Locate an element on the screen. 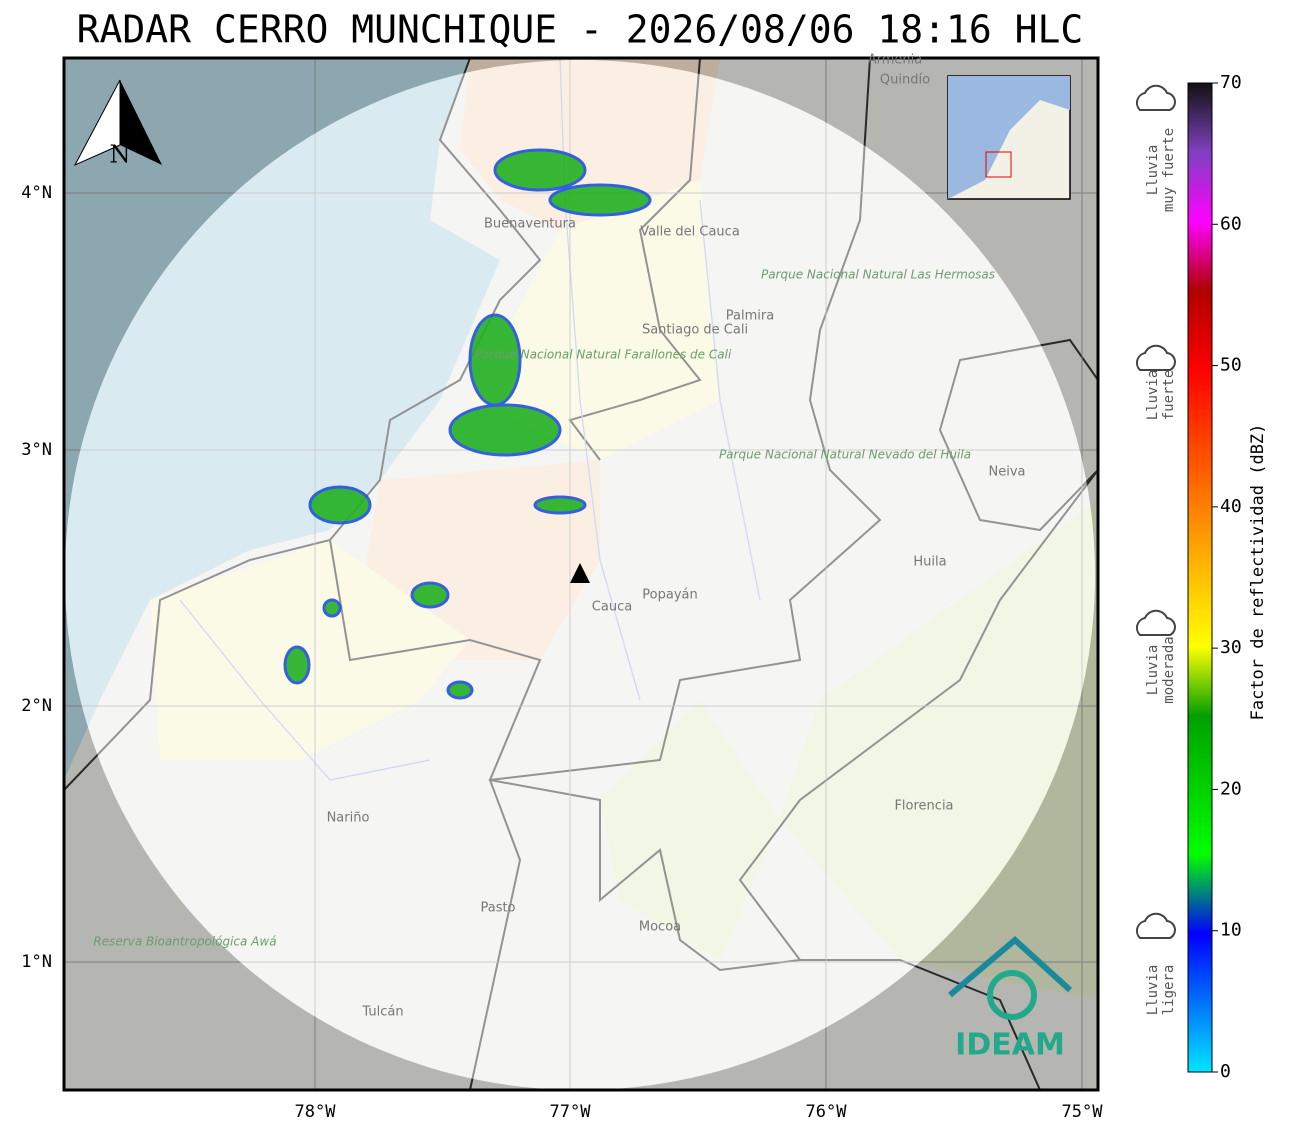 This screenshot has height=1141, width=1309. colorbar-tick-label: 0 is located at coordinates (1225, 1071).